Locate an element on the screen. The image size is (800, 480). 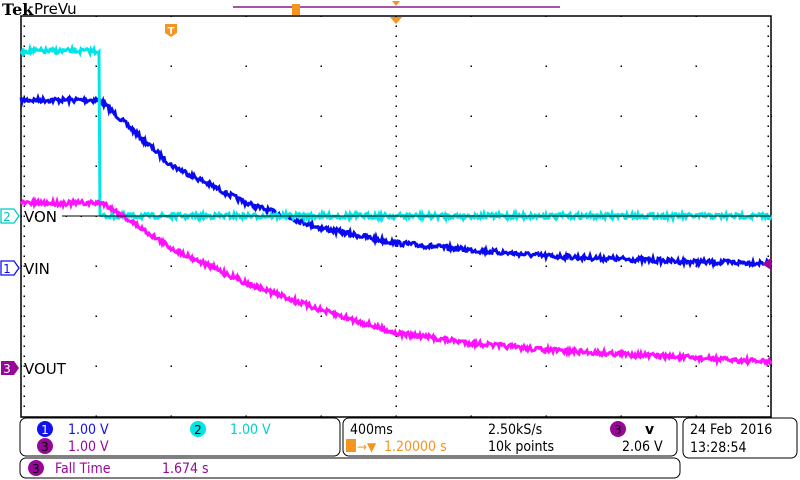
datetime-panel is located at coordinates (740, 438).